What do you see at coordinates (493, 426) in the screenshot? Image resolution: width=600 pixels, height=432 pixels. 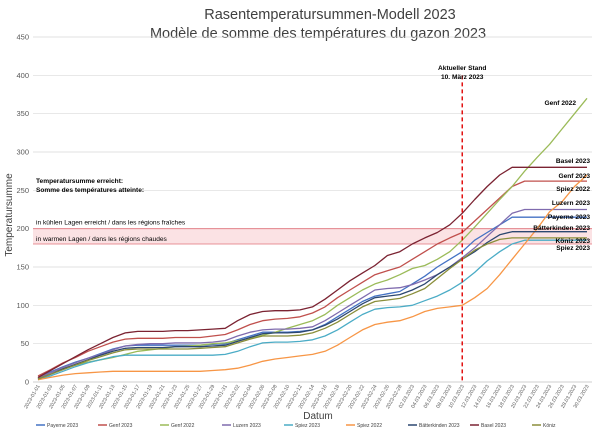 I see `legend-item: Basel 2023` at bounding box center [493, 426].